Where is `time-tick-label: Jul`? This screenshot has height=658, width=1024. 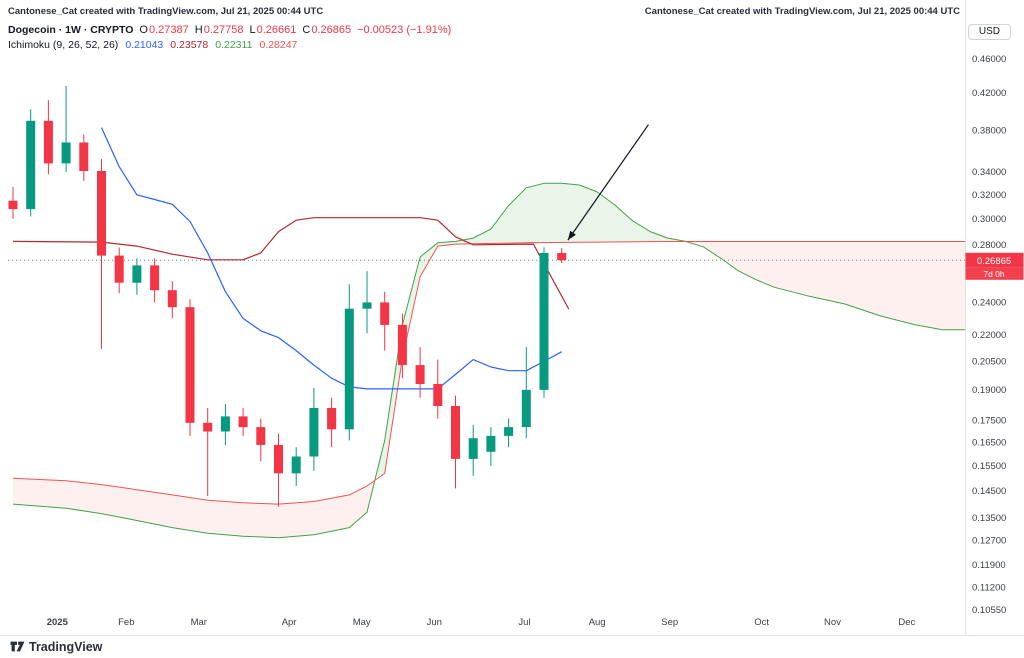
time-tick-label: Jul is located at coordinates (524, 622).